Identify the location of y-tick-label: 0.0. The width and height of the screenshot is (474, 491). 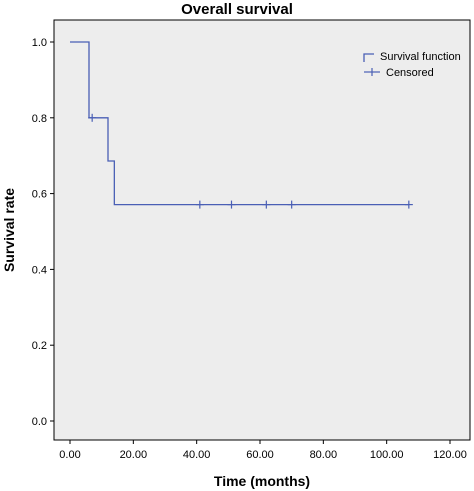
(39, 422).